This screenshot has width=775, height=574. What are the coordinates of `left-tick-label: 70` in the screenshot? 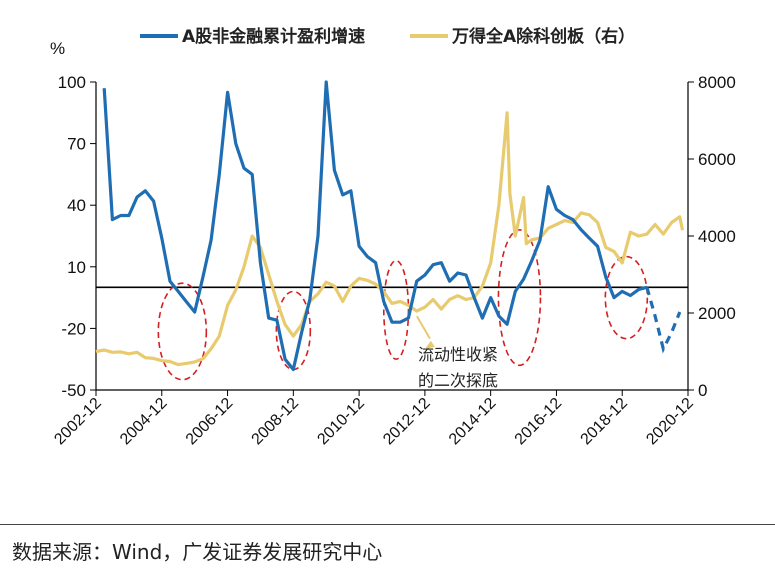 It's located at (76, 144).